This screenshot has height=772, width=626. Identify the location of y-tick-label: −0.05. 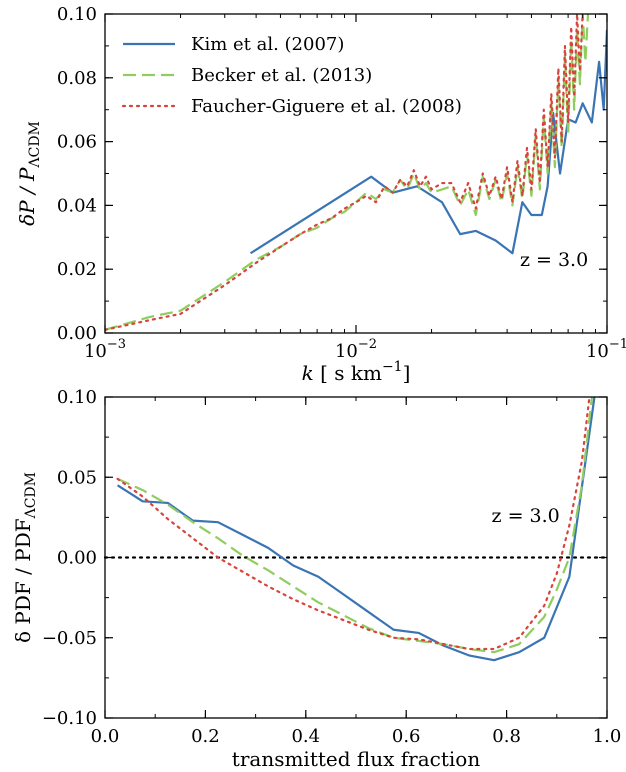
(69, 638).